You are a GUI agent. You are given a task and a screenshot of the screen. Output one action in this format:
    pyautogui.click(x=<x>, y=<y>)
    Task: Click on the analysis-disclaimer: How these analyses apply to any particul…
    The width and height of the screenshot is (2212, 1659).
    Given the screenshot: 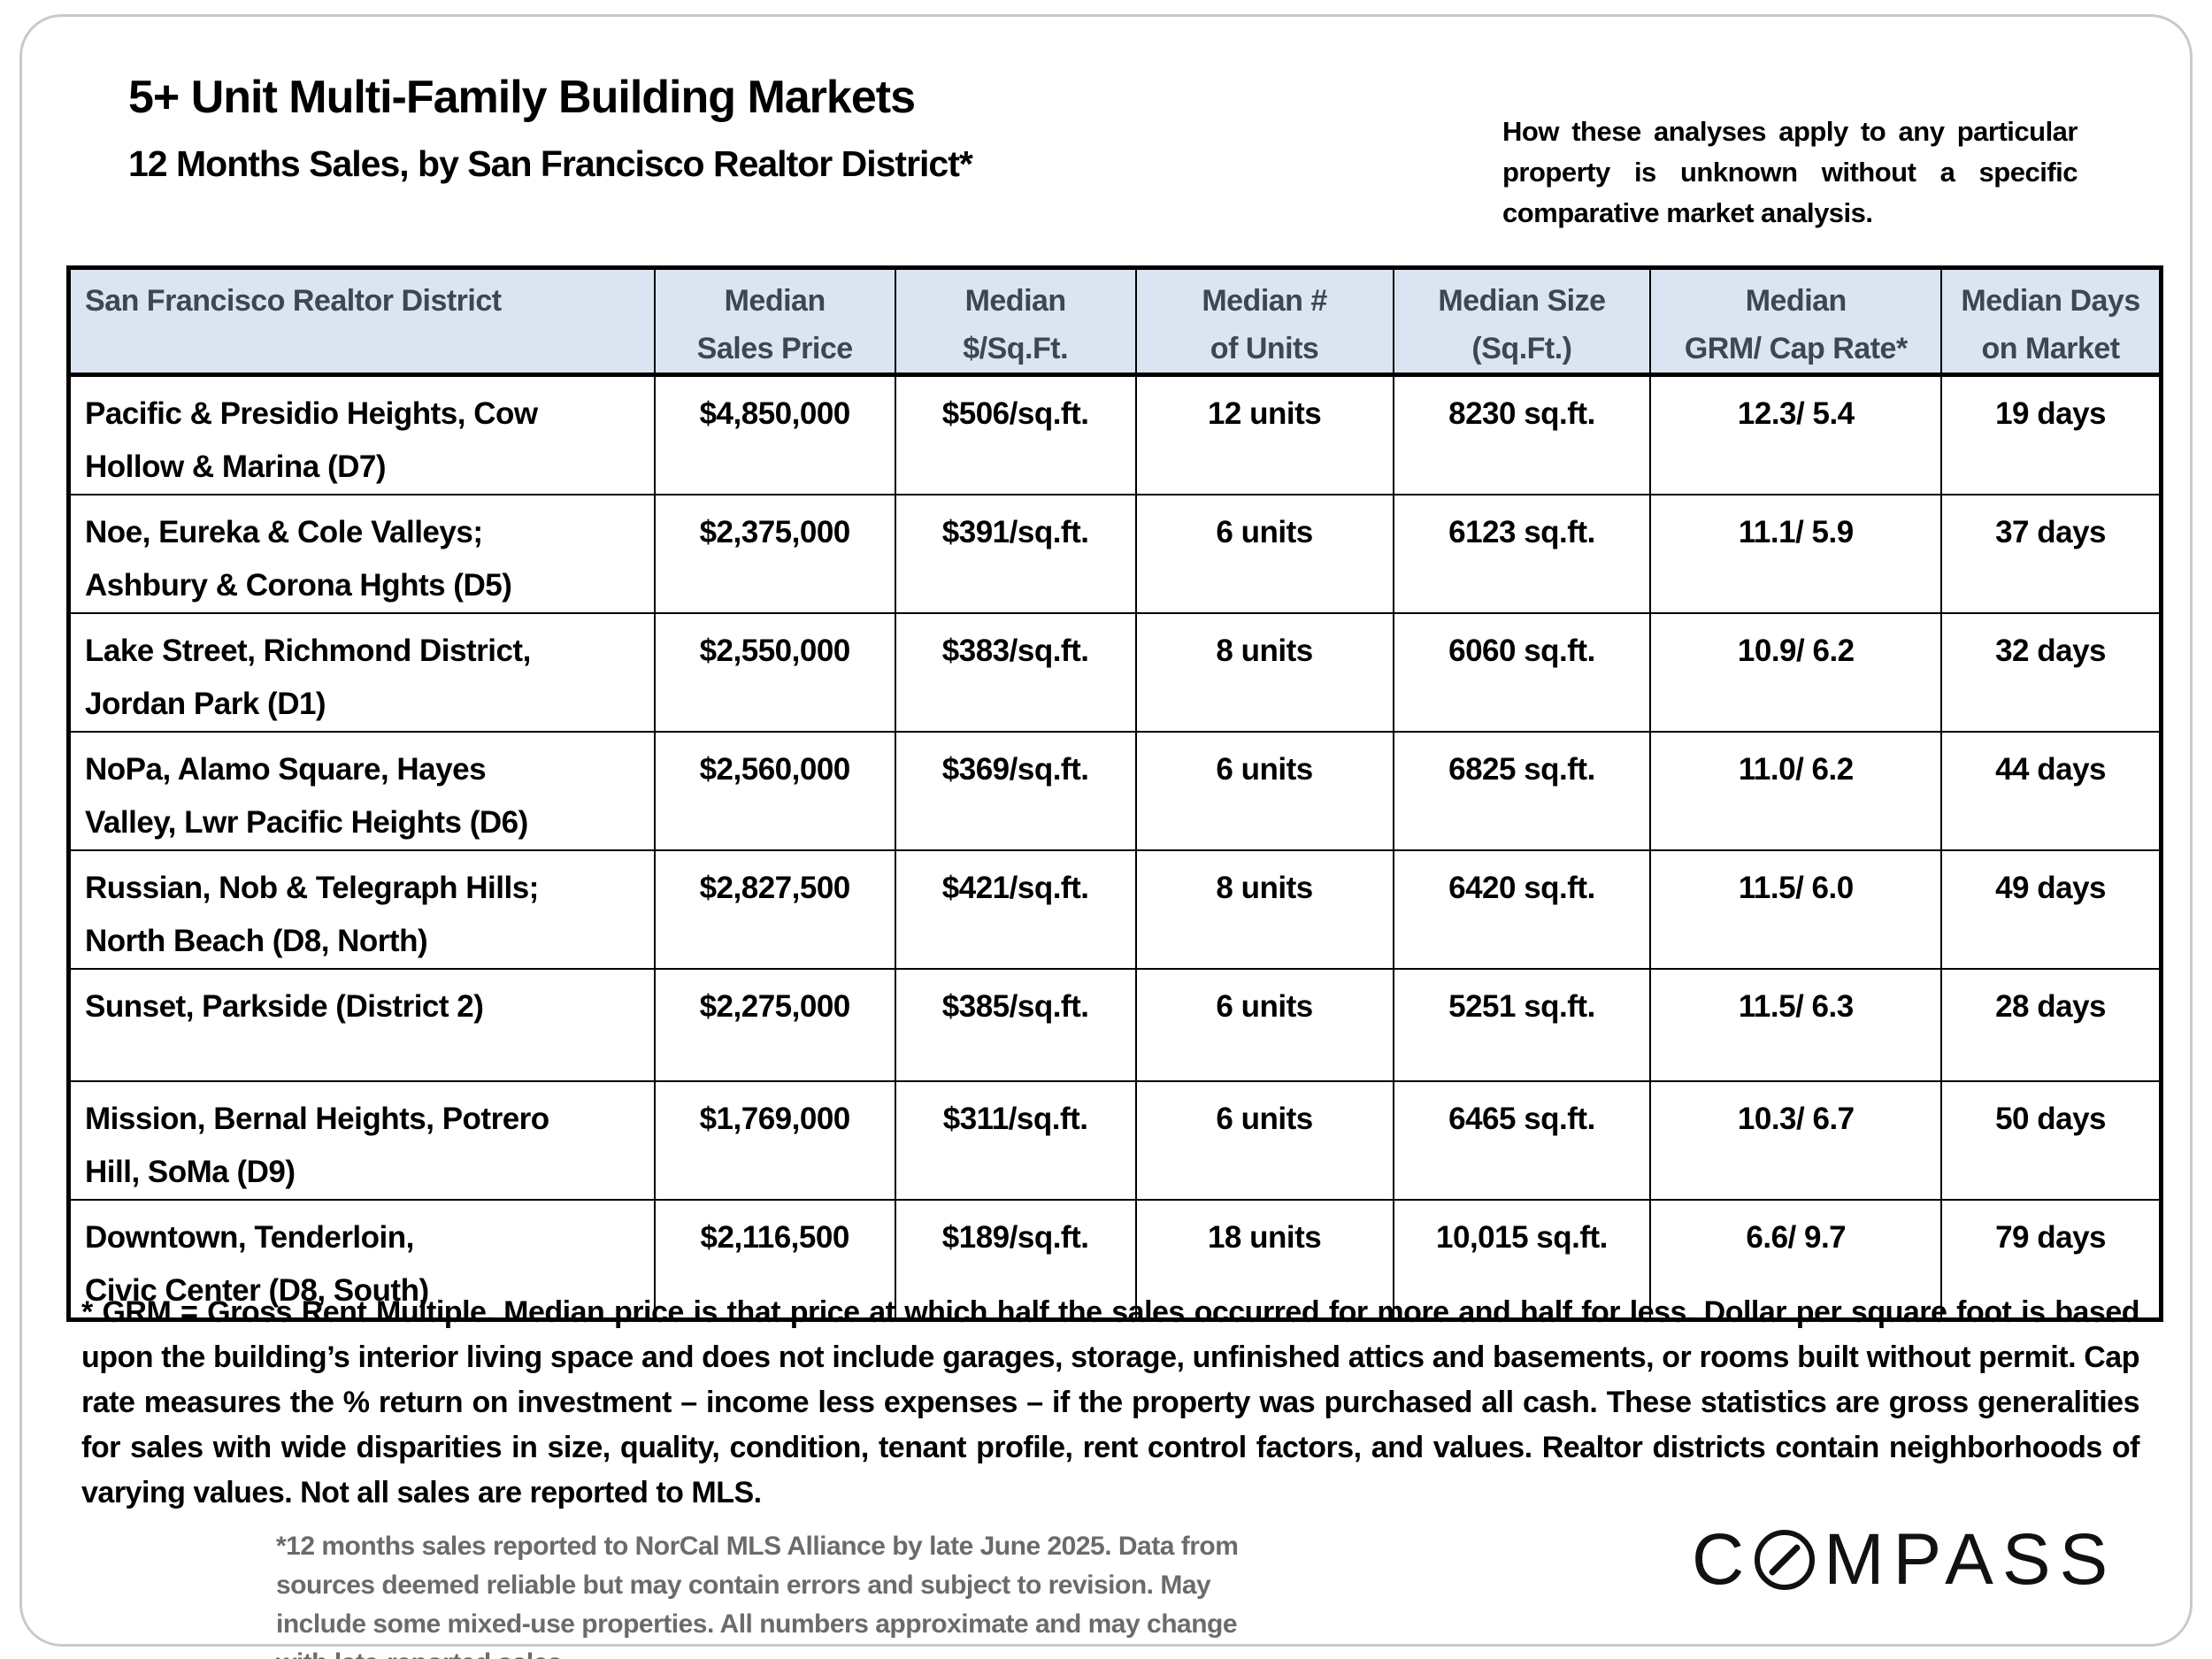 What is the action you would take?
    pyautogui.click(x=1790, y=172)
    